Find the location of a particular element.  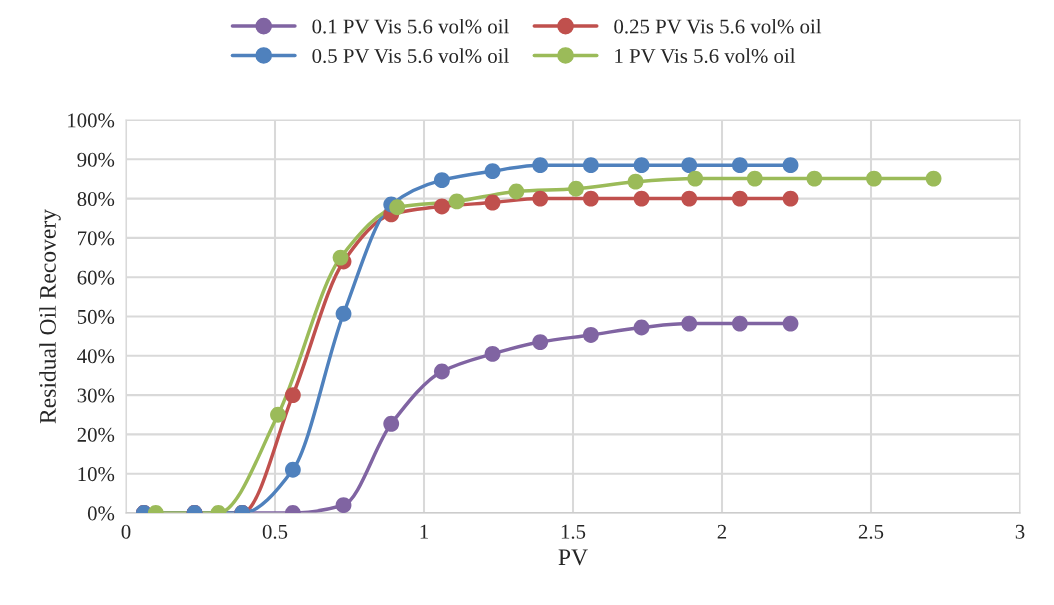

y-tick-label: 10% is located at coordinates (96, 474).